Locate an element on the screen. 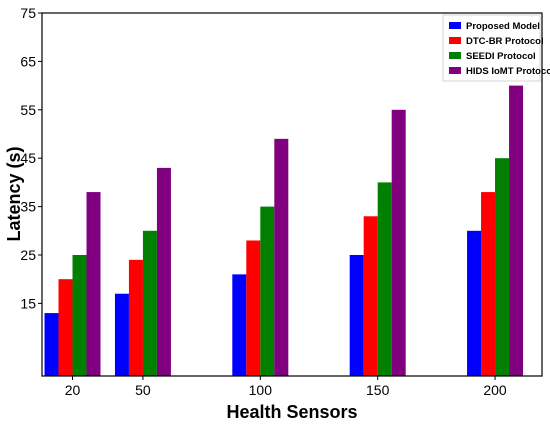 The height and width of the screenshot is (427, 550). x-tick-label: 100 is located at coordinates (261, 390).